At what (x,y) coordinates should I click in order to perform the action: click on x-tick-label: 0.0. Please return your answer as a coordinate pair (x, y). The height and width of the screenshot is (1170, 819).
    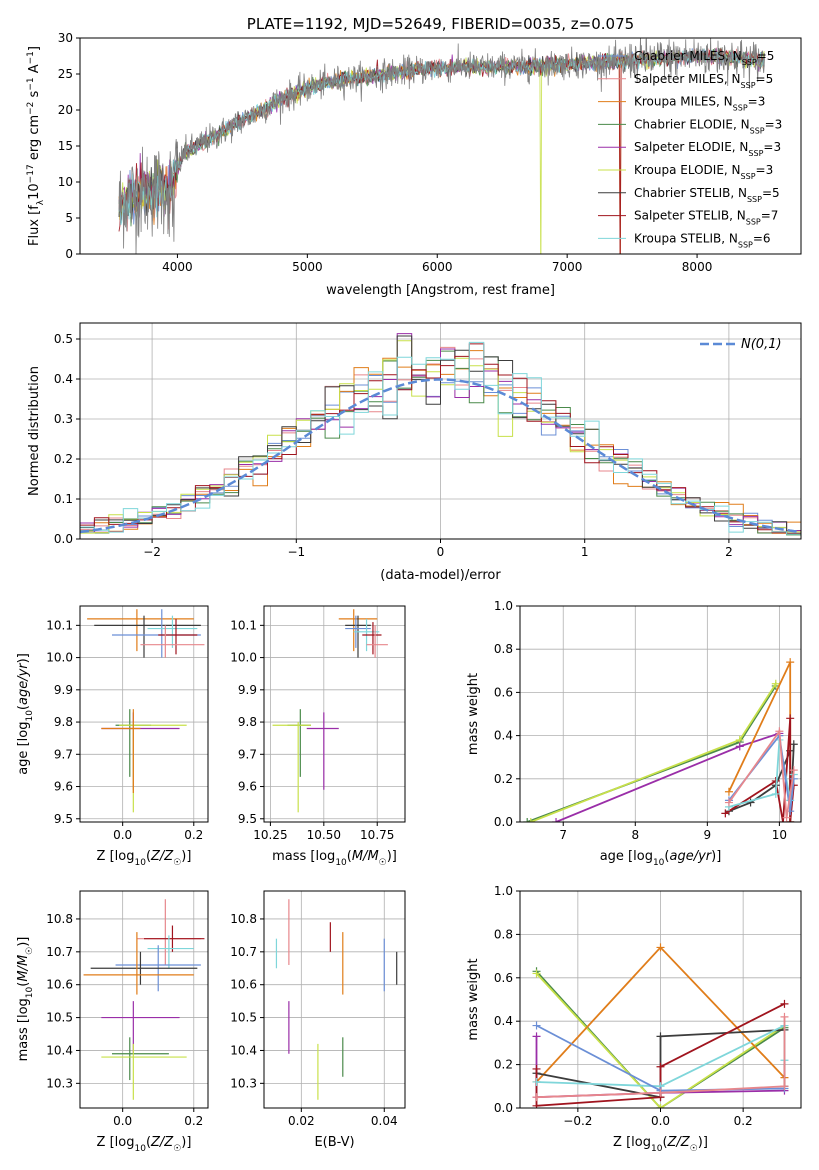
    Looking at the image, I should click on (122, 835).